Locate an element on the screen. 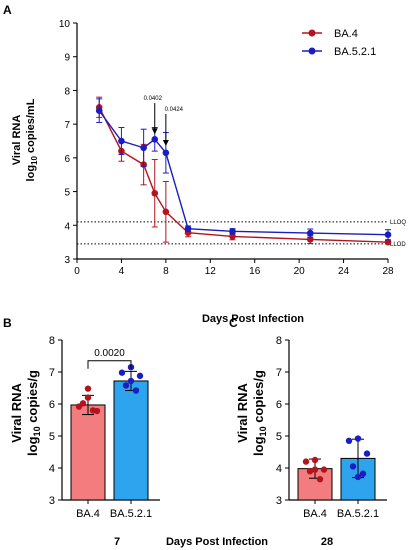 This screenshot has height=550, width=409. panel-b-day-label: 7 is located at coordinates (117, 542).